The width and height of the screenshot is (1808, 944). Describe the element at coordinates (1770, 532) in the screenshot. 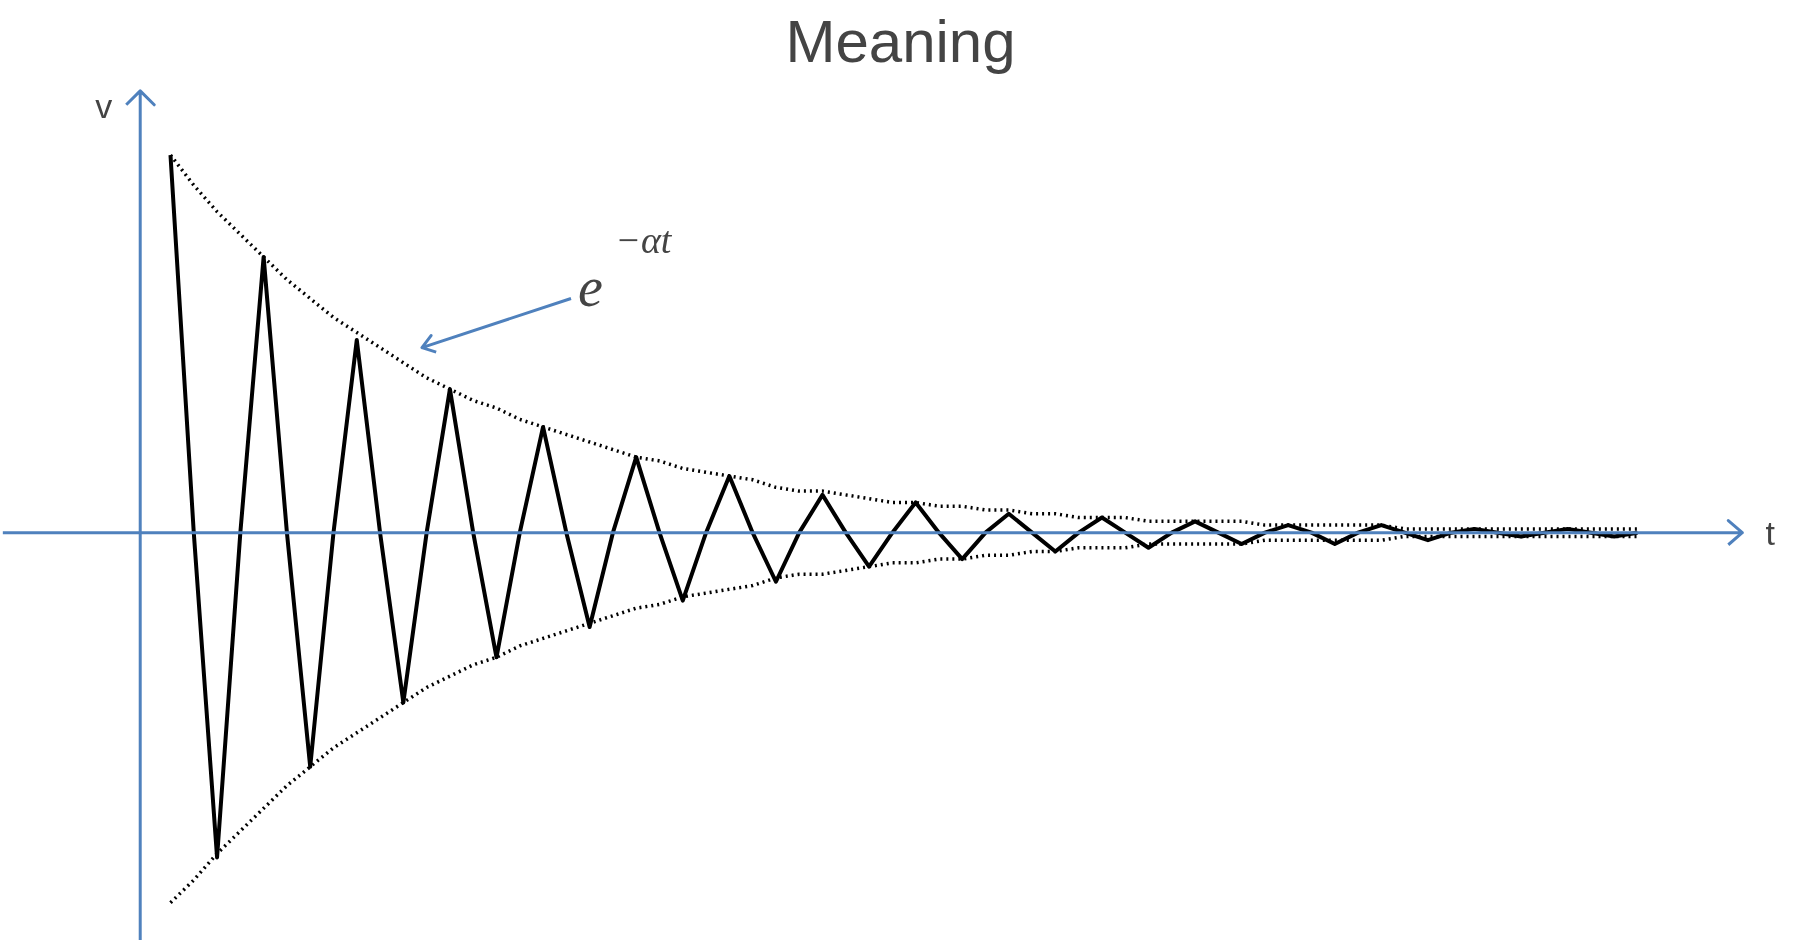

I see `x-axis-title: t` at that location.